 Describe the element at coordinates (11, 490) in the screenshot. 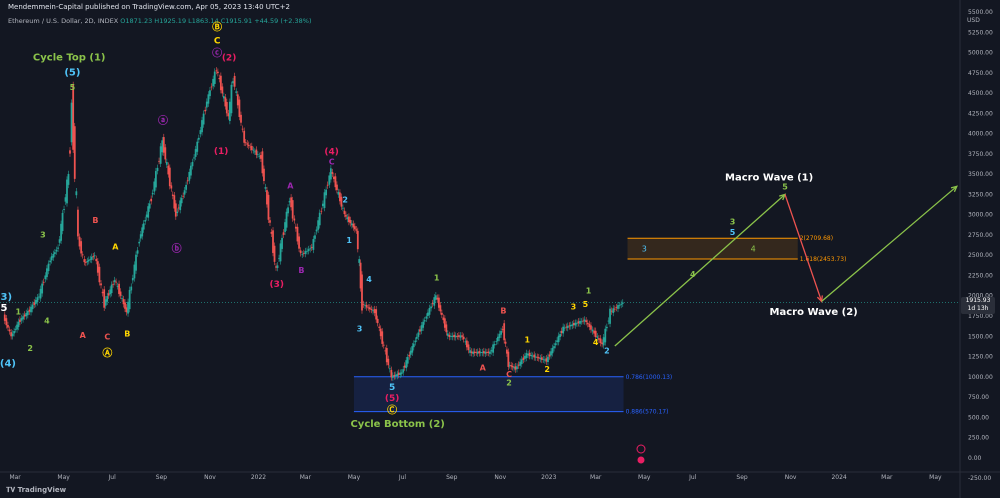

I see `tradingview-logo-icon: 𝐓𝐕` at that location.